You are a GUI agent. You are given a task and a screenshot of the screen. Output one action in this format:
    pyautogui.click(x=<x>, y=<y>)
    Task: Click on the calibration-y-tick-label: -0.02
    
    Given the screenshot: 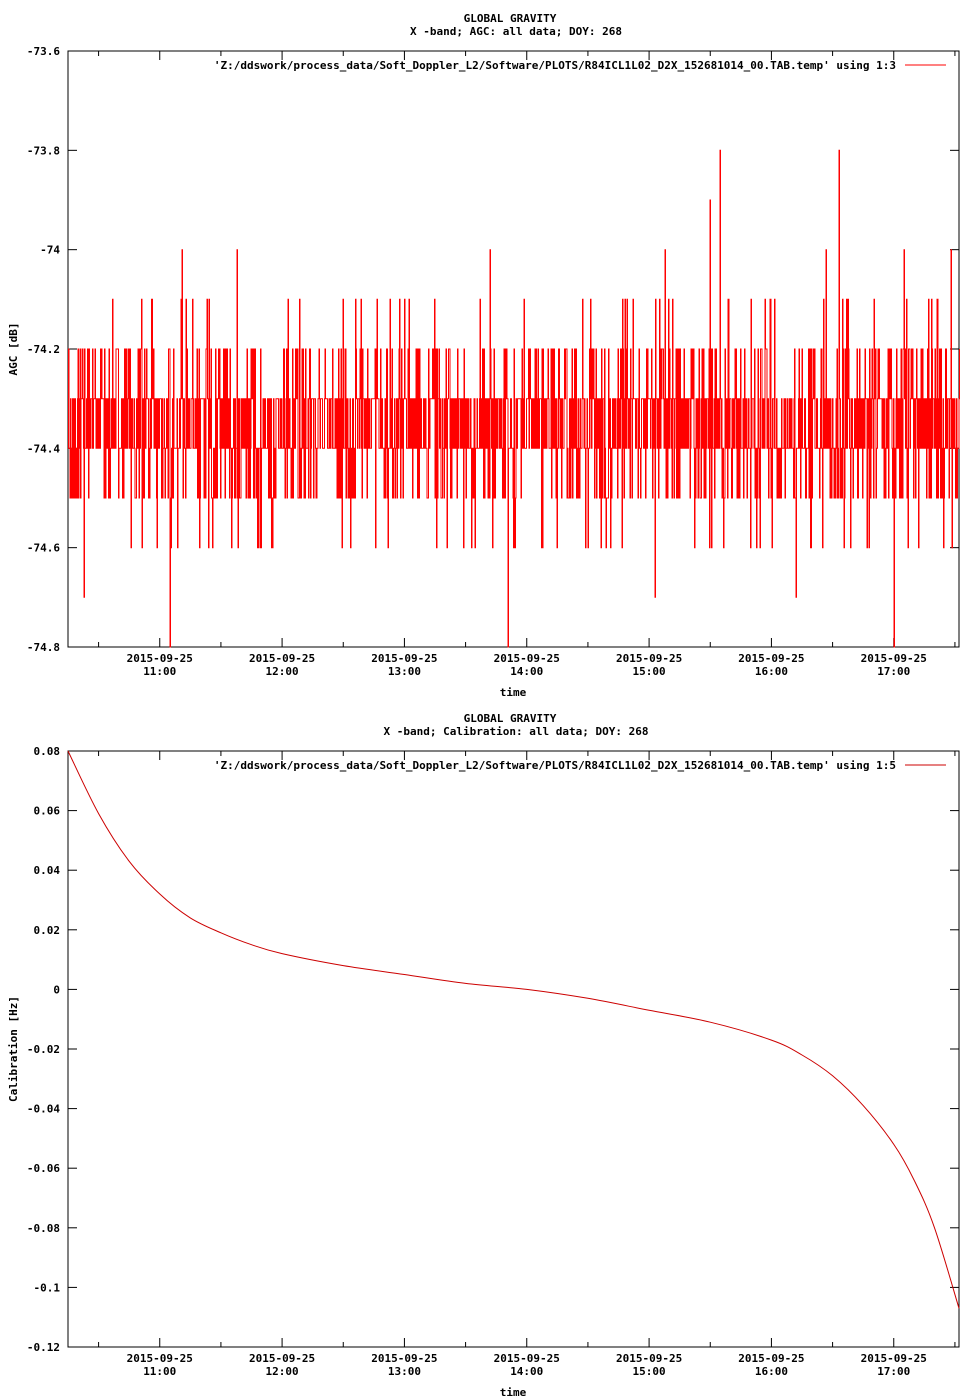 What is the action you would take?
    pyautogui.click(x=43, y=1049)
    